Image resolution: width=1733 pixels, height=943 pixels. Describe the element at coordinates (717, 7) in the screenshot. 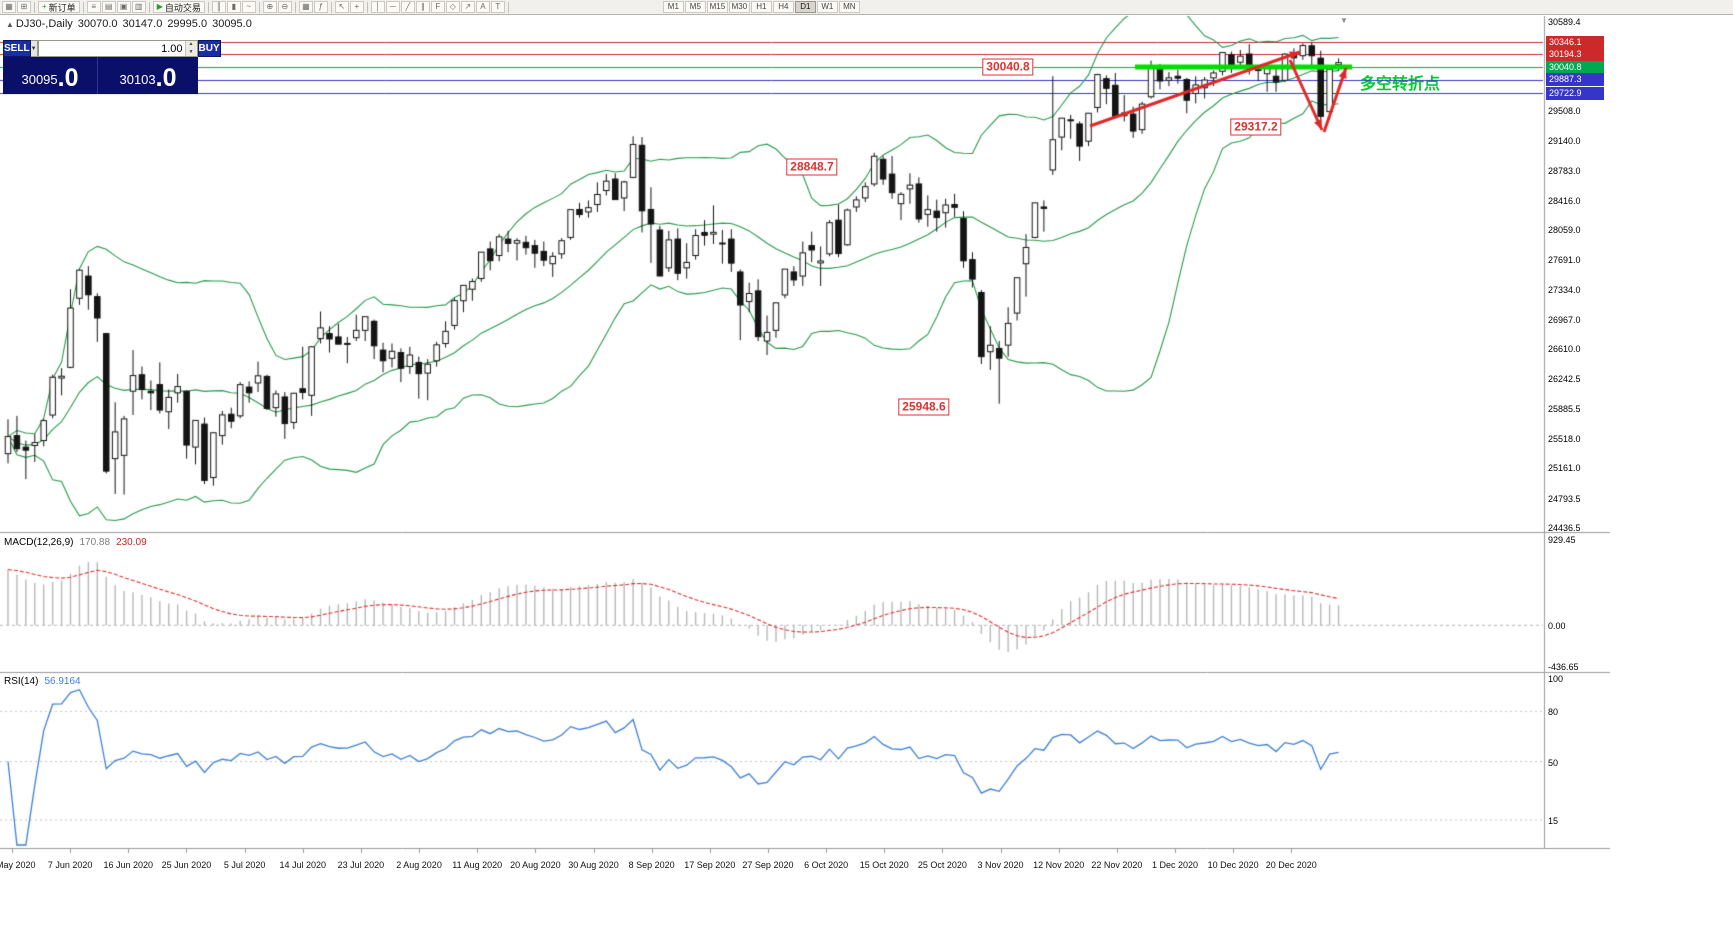

I see `timeframe-button-m15: M15` at that location.